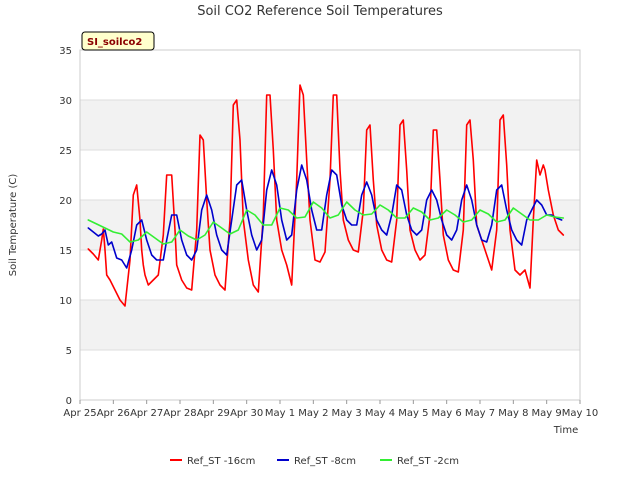 This screenshot has height=480, width=640. What do you see at coordinates (513, 413) in the screenshot?
I see `x-tick-label: May 8` at bounding box center [513, 413].